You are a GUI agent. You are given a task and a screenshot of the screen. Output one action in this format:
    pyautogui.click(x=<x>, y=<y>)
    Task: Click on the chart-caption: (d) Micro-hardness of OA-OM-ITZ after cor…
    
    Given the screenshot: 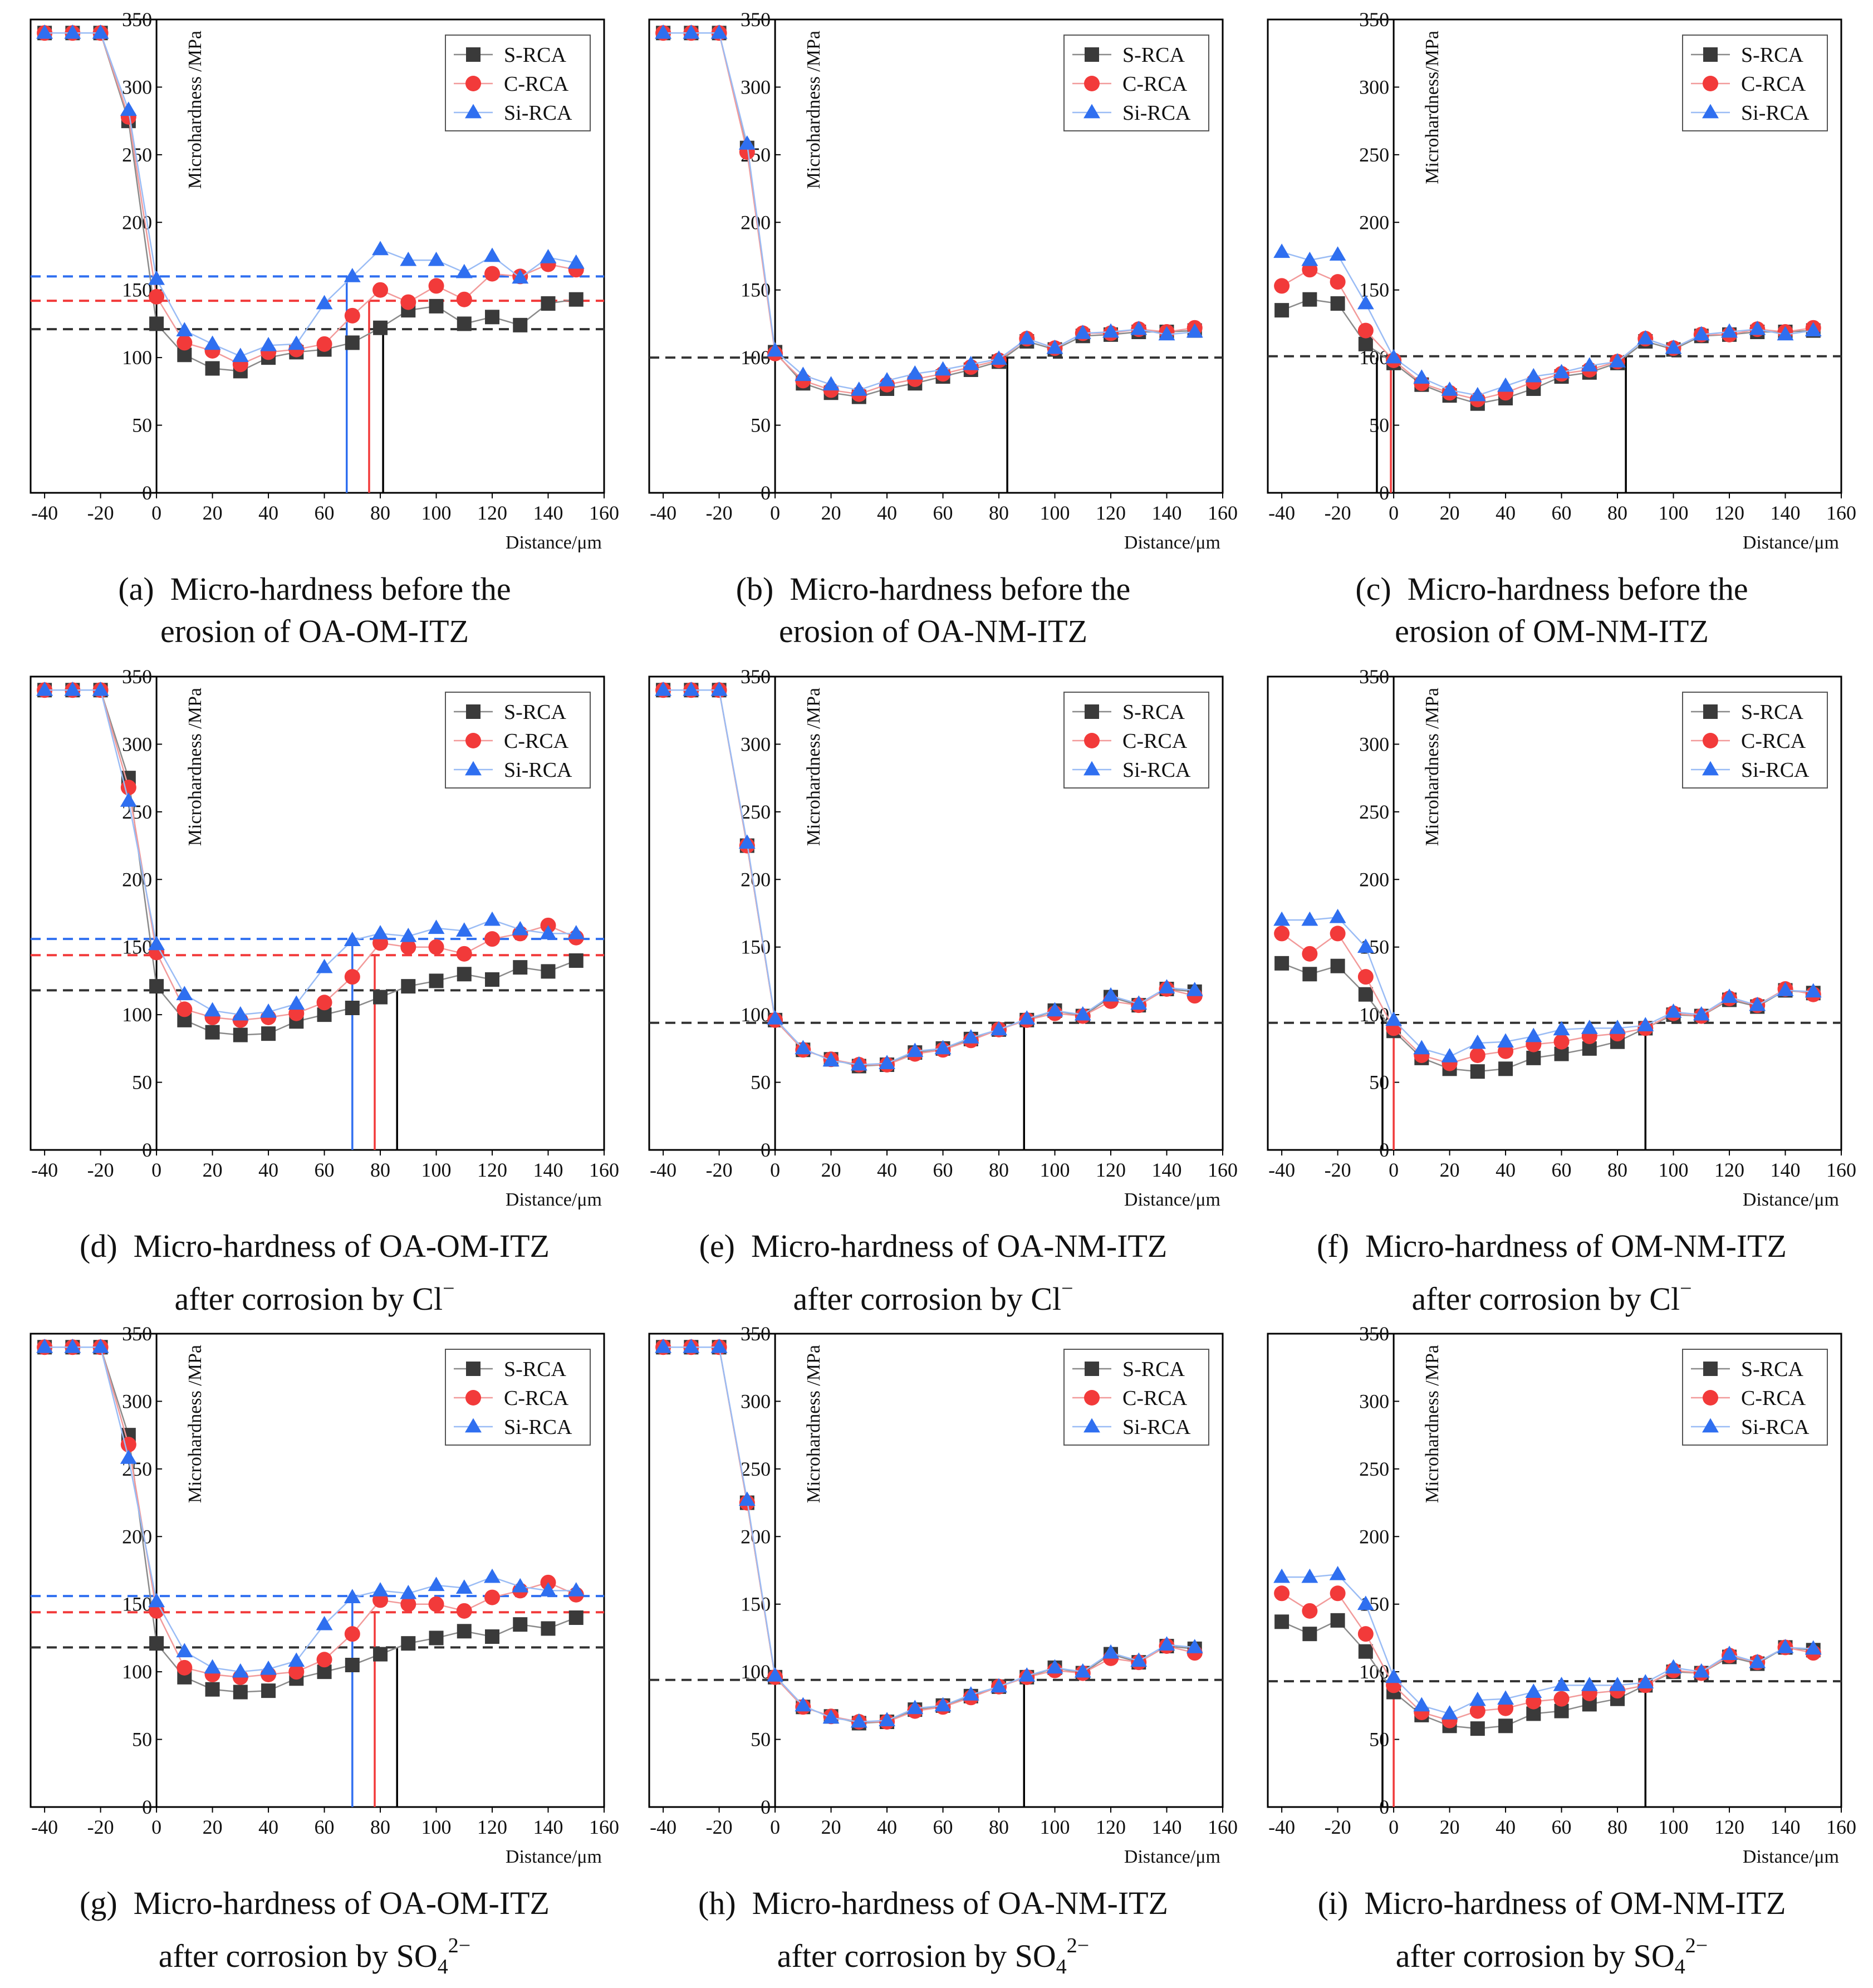 What is the action you would take?
    pyautogui.click(x=314, y=1272)
    